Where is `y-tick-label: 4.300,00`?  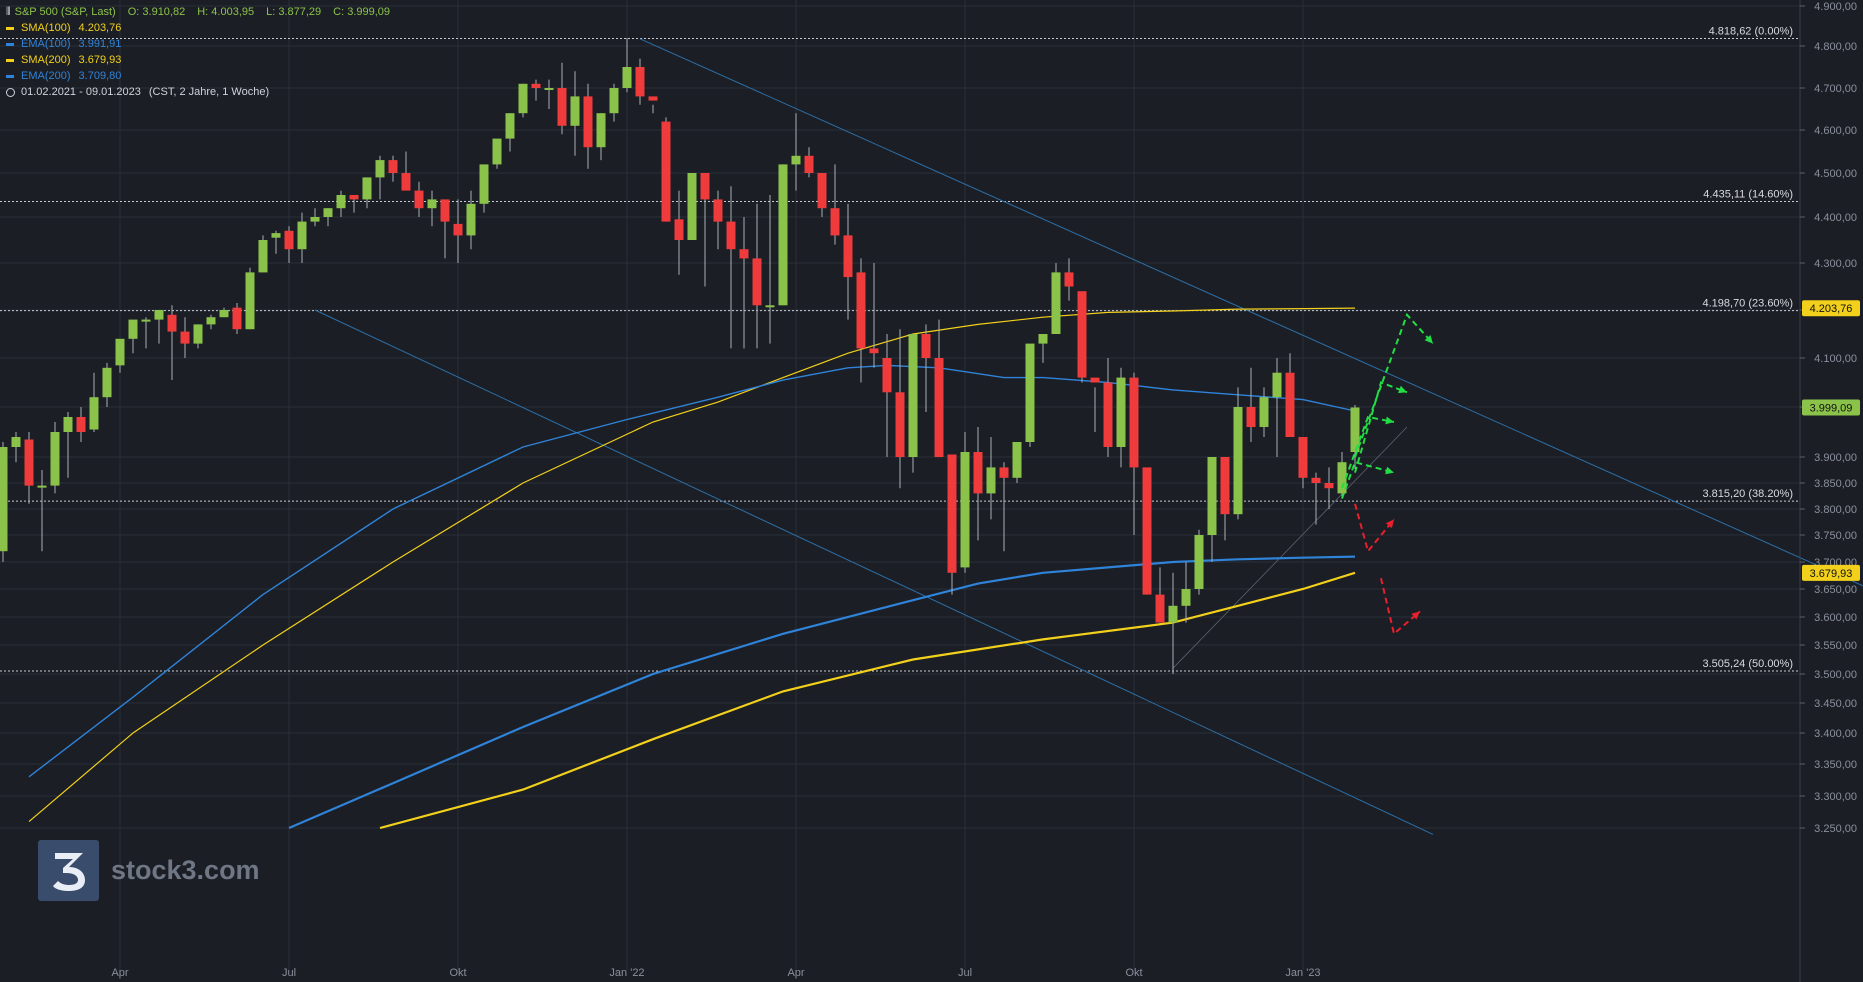
y-tick-label: 4.300,00 is located at coordinates (1835, 264).